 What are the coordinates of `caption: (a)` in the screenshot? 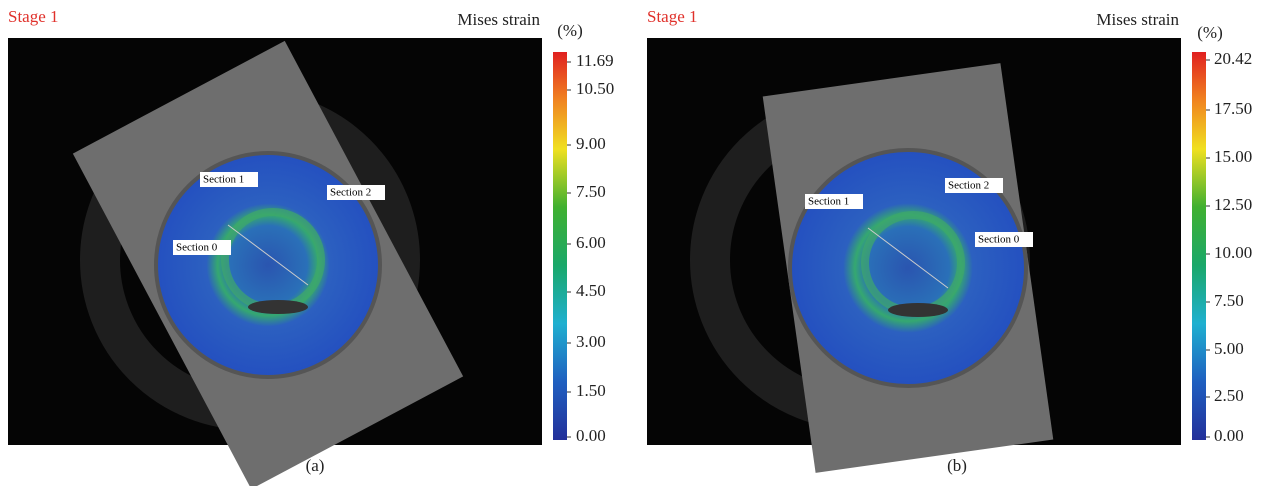 It's located at (315, 465).